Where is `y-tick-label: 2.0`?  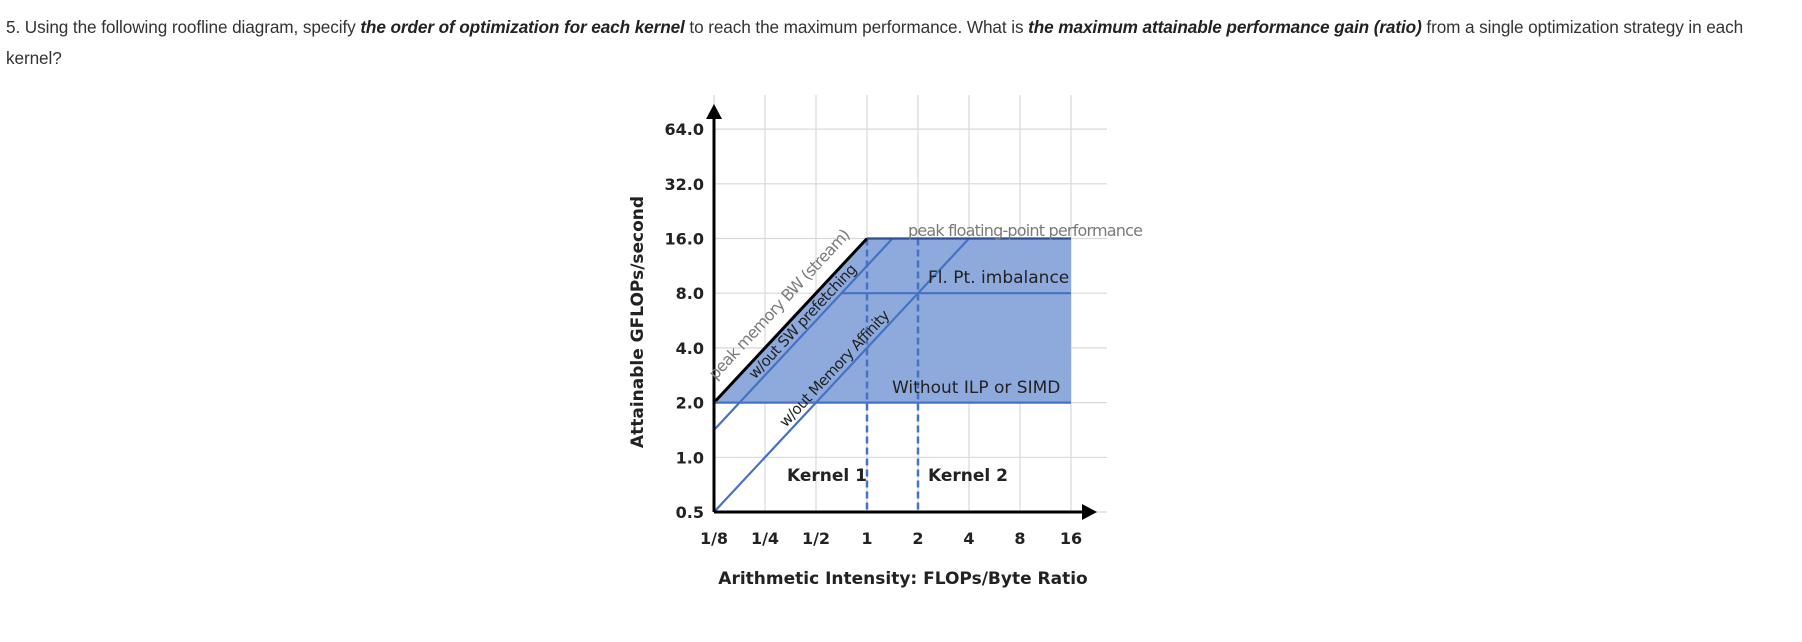
y-tick-label: 2.0 is located at coordinates (690, 403).